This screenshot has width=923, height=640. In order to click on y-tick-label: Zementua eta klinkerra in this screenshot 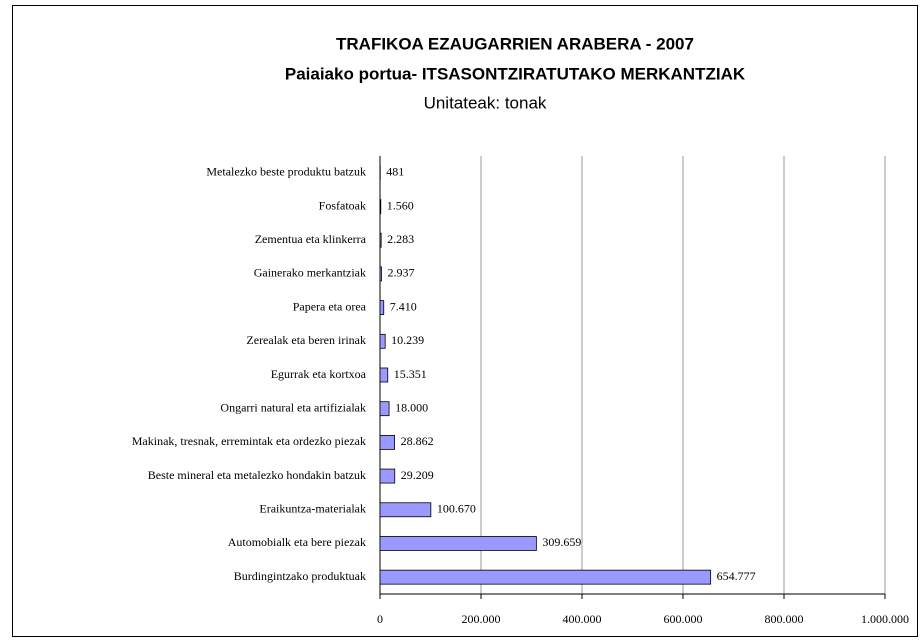, I will do `click(311, 239)`.